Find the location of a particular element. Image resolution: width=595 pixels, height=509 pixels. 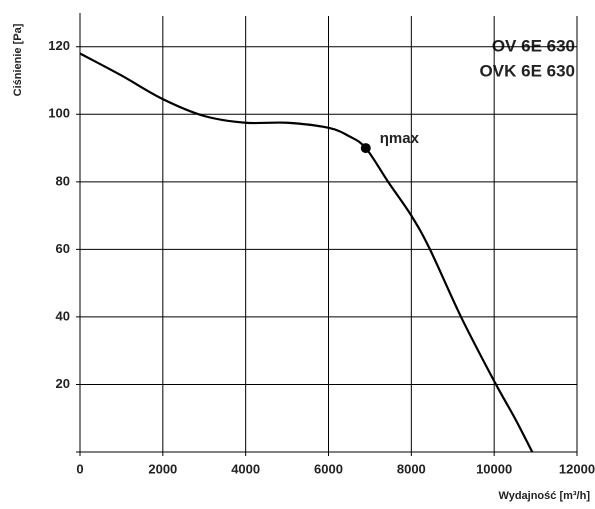

x-axis-label: Wydajność [m³/h] is located at coordinates (545, 496).